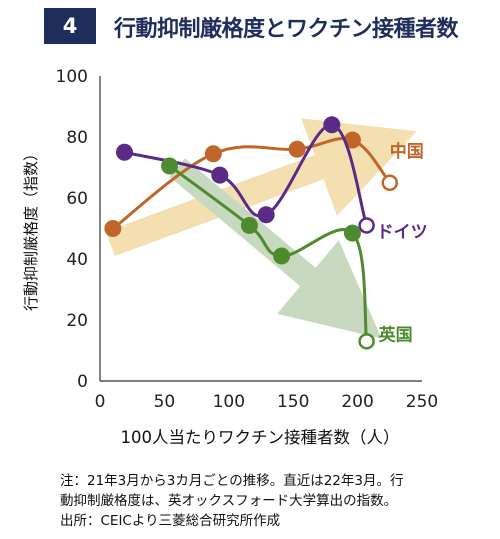 The height and width of the screenshot is (539, 500). Describe the element at coordinates (293, 402) in the screenshot. I see `x-tick-label: 150` at that location.